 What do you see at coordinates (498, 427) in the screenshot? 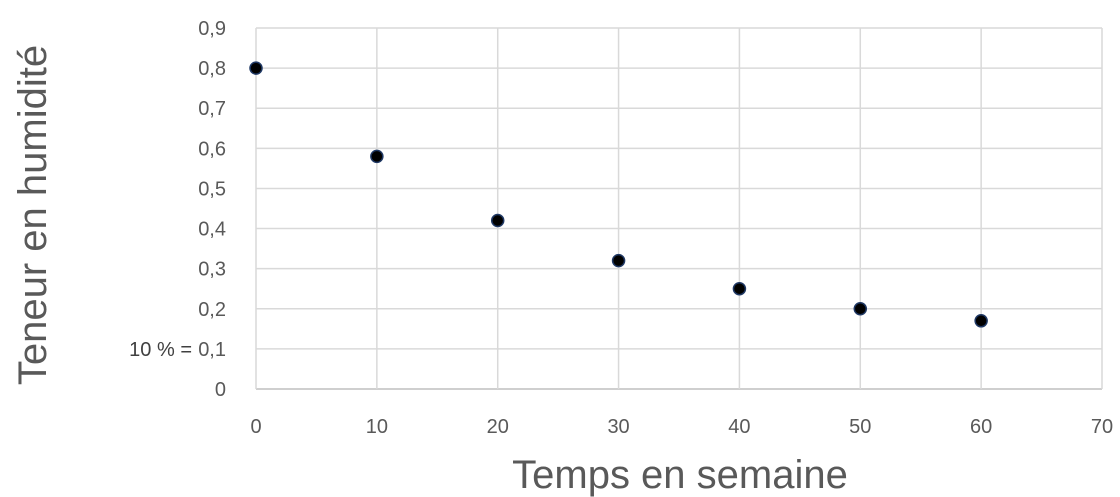
I see `x-tick-label: 20` at bounding box center [498, 427].